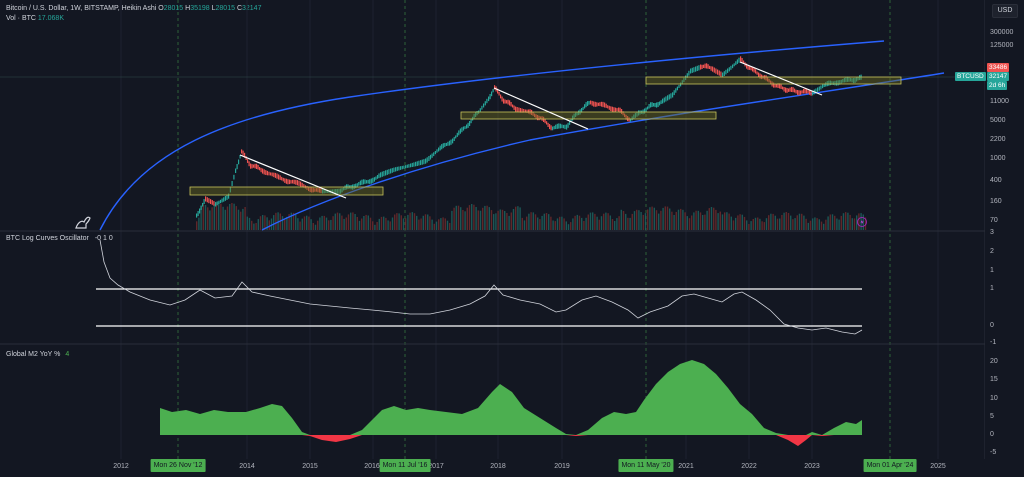 Image resolution: width=1024 pixels, height=477 pixels. I want to click on oscillator-title: BTC Log Curves Oscillator -0 1 0, so click(59, 238).